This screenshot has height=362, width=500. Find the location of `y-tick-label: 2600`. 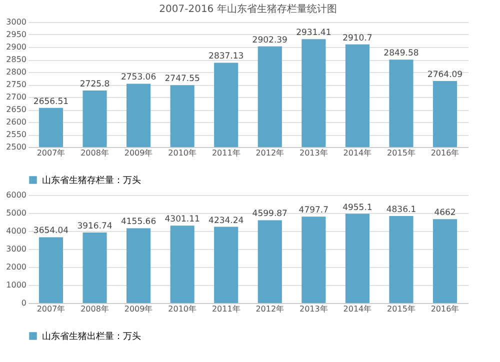

y-tick-label: 2600 is located at coordinates (16, 122).